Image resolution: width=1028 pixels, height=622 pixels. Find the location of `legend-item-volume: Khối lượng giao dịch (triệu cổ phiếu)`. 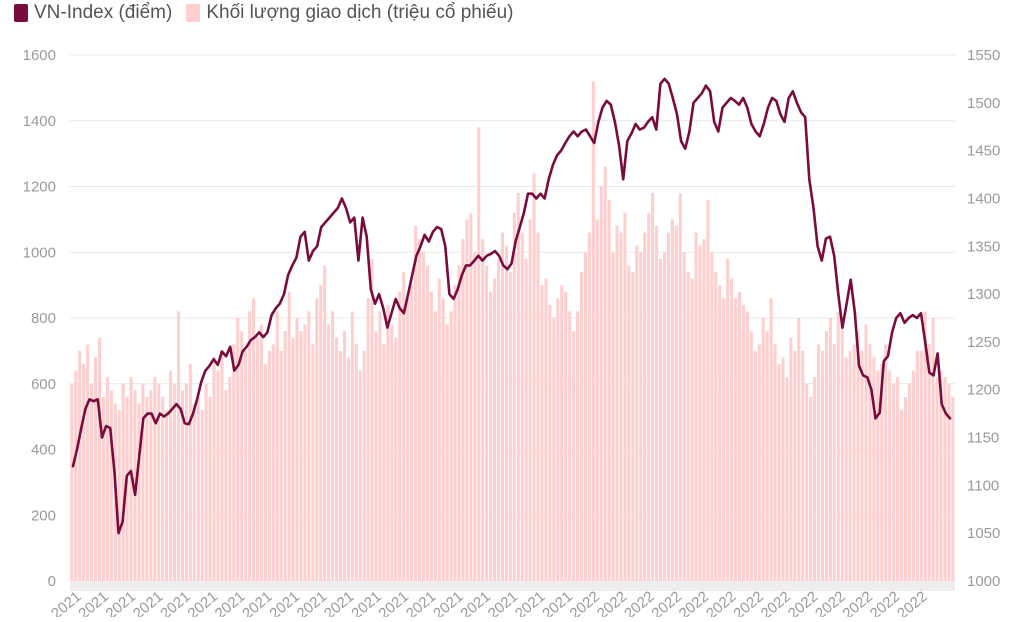

legend-item-volume: Khối lượng giao dịch (triệu cổ phiếu) is located at coordinates (350, 13).